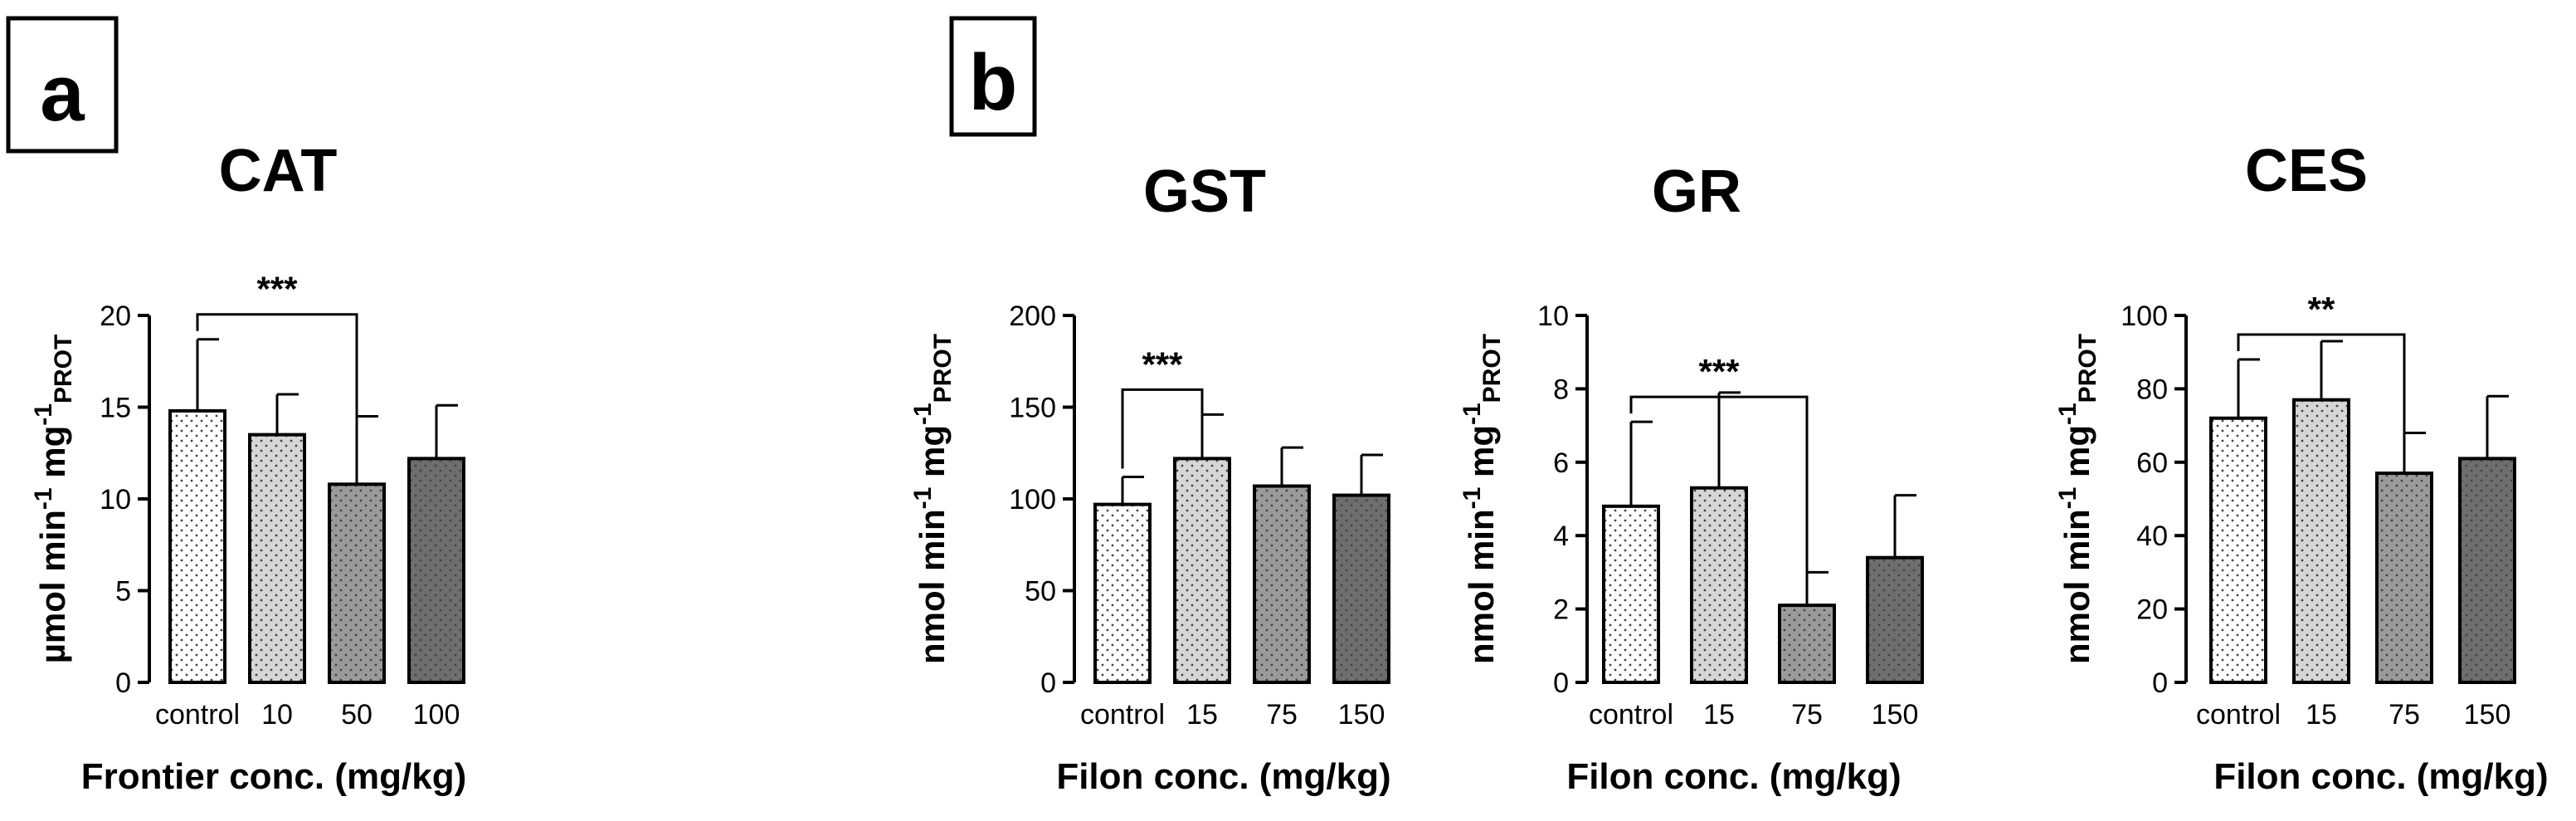  Describe the element at coordinates (1561, 389) in the screenshot. I see `y-tick-label: 8` at that location.